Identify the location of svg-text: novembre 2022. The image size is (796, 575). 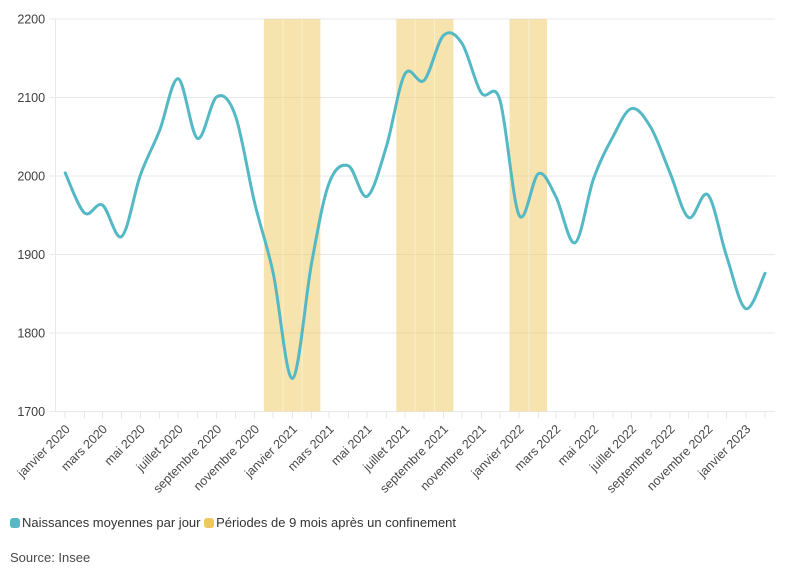
(679, 457).